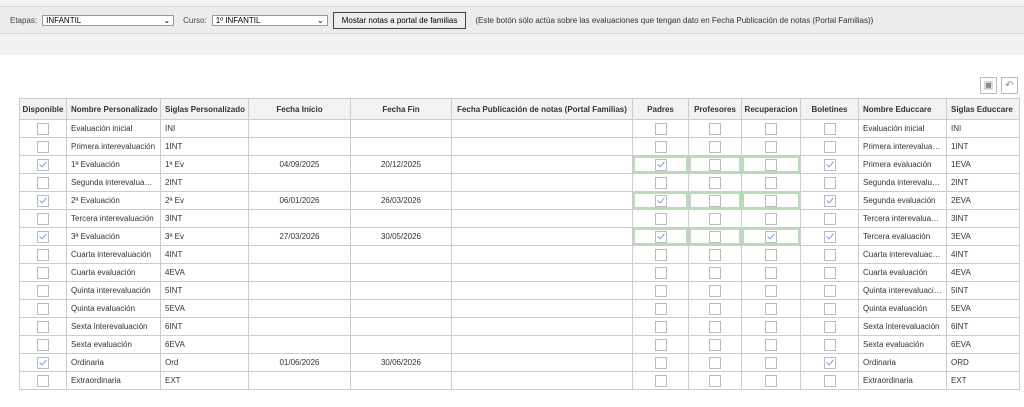 The width and height of the screenshot is (1024, 407). What do you see at coordinates (299, 200) in the screenshot?
I see `fecha-inicio: 06/01/2026` at bounding box center [299, 200].